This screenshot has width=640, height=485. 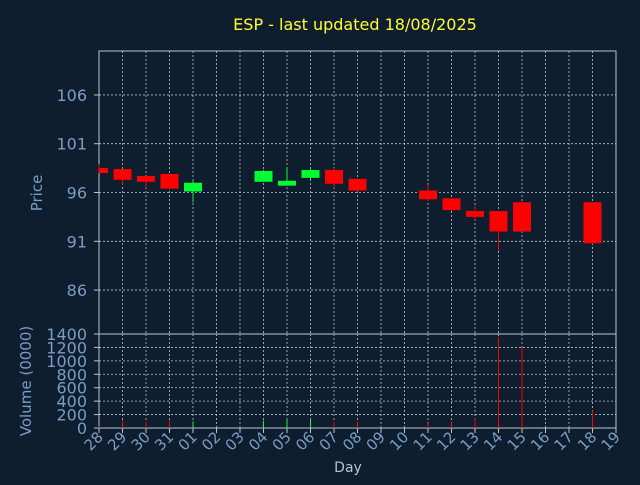 I want to click on x-tick-label: 07, so click(x=329, y=441).